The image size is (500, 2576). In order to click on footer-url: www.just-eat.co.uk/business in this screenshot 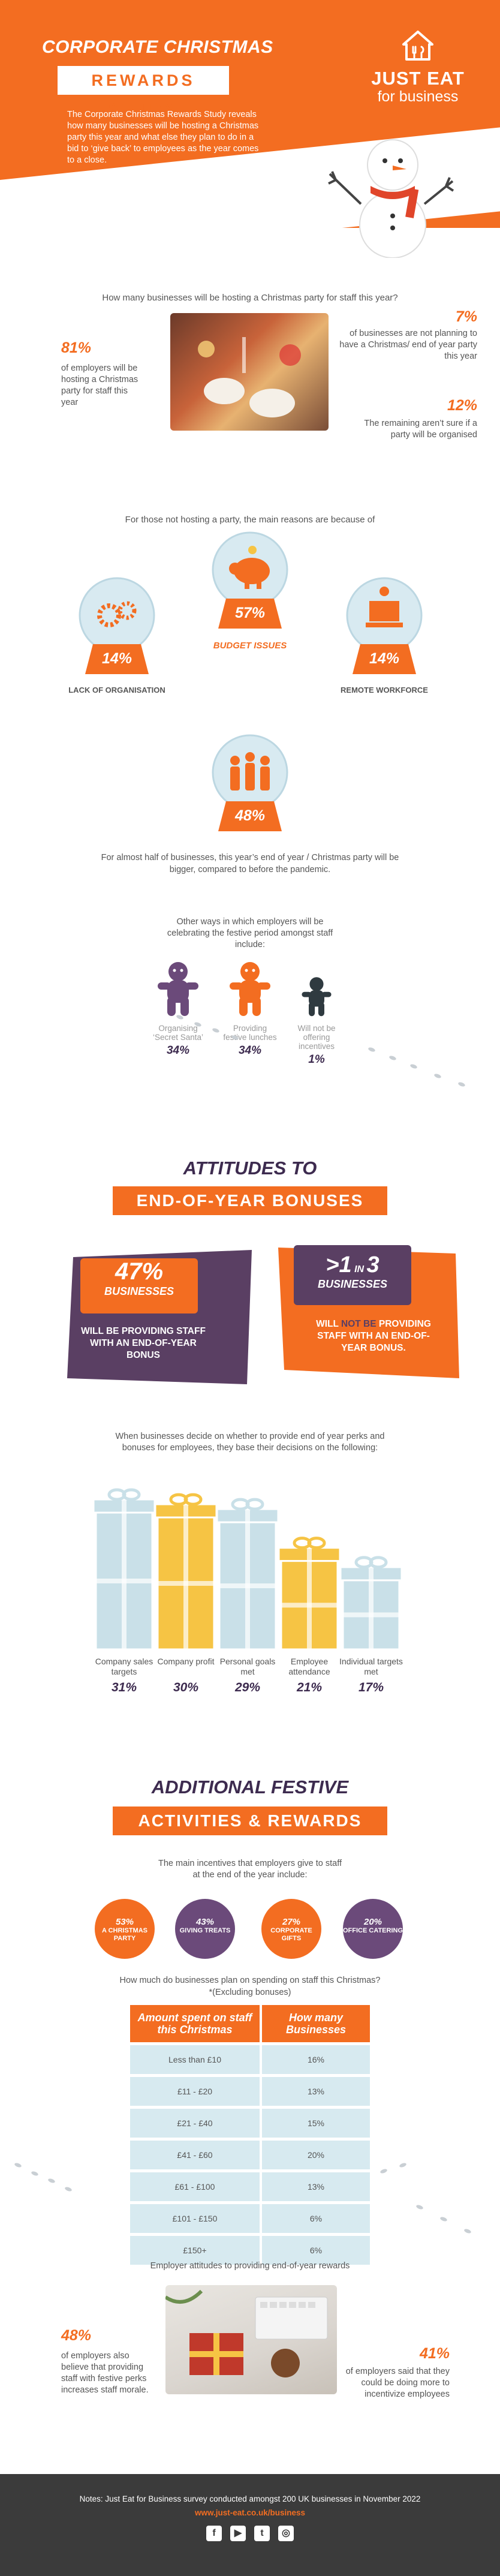, I will do `click(250, 2512)`.